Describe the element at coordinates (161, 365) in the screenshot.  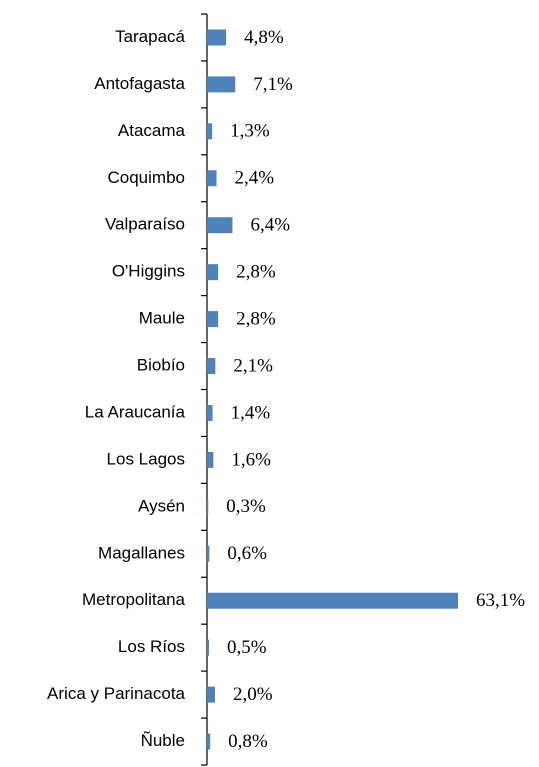
I see `category-label: Biobío` at that location.